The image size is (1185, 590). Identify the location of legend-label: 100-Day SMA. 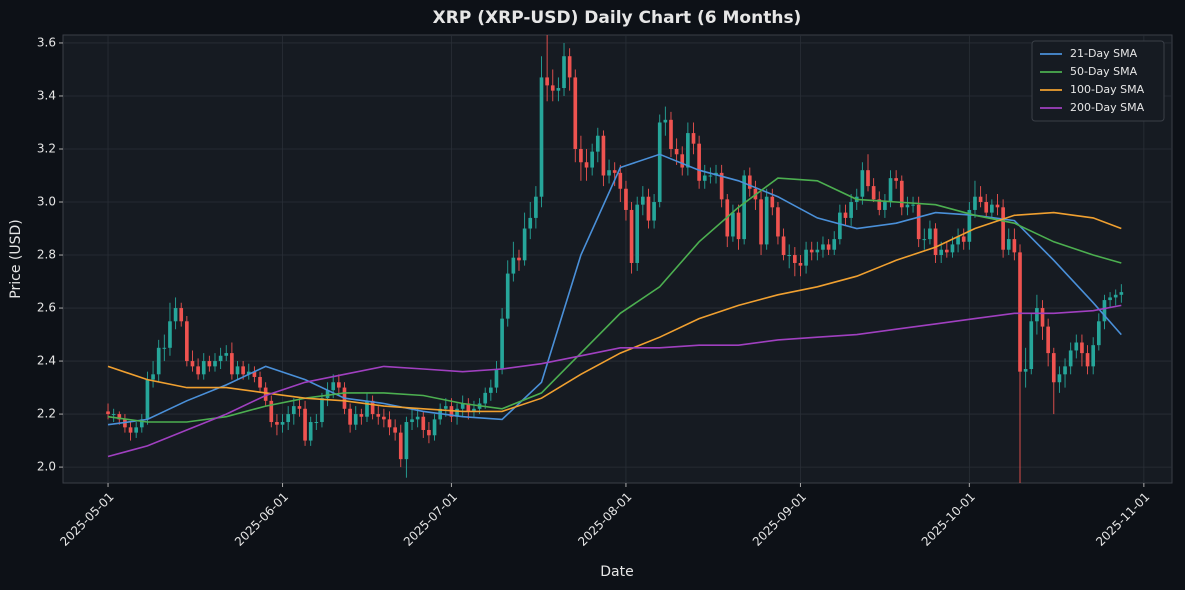
(1107, 89).